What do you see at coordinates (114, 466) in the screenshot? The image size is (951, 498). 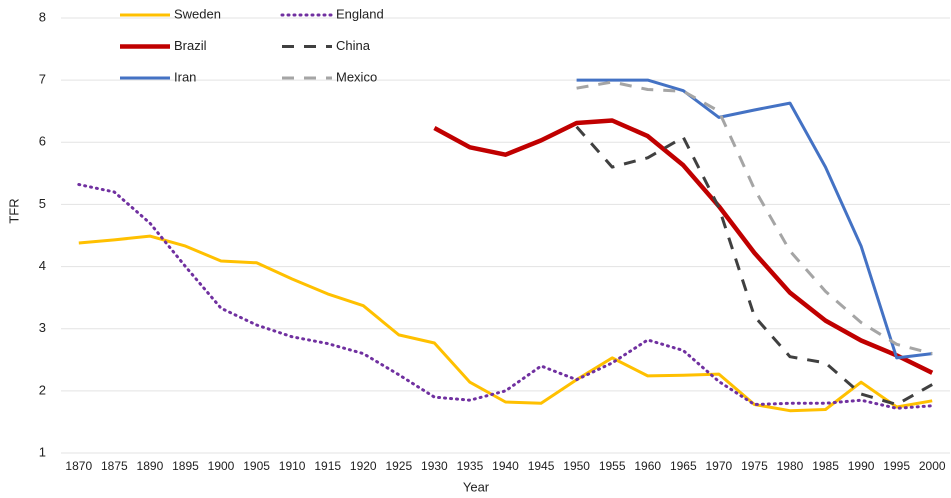 I see `x-tick-label: 1875` at bounding box center [114, 466].